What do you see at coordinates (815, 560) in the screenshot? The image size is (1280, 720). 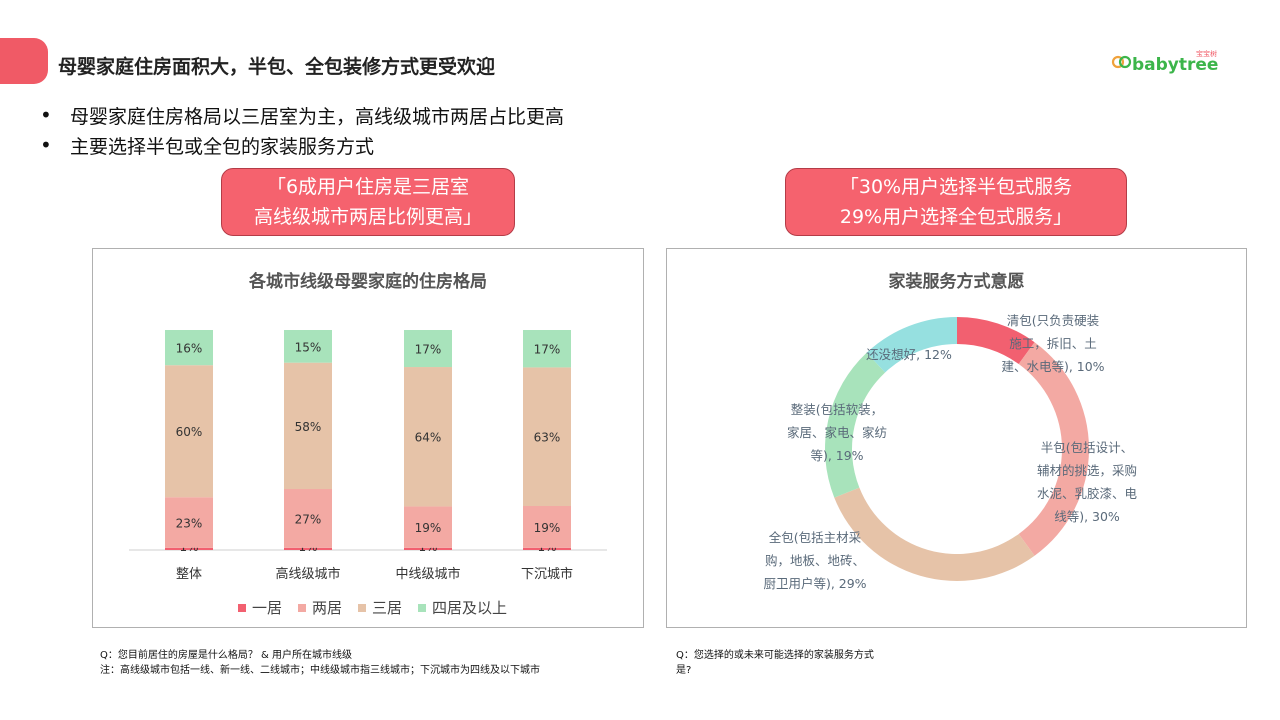 I see `slice-label: 购，地板、地砖、` at bounding box center [815, 560].